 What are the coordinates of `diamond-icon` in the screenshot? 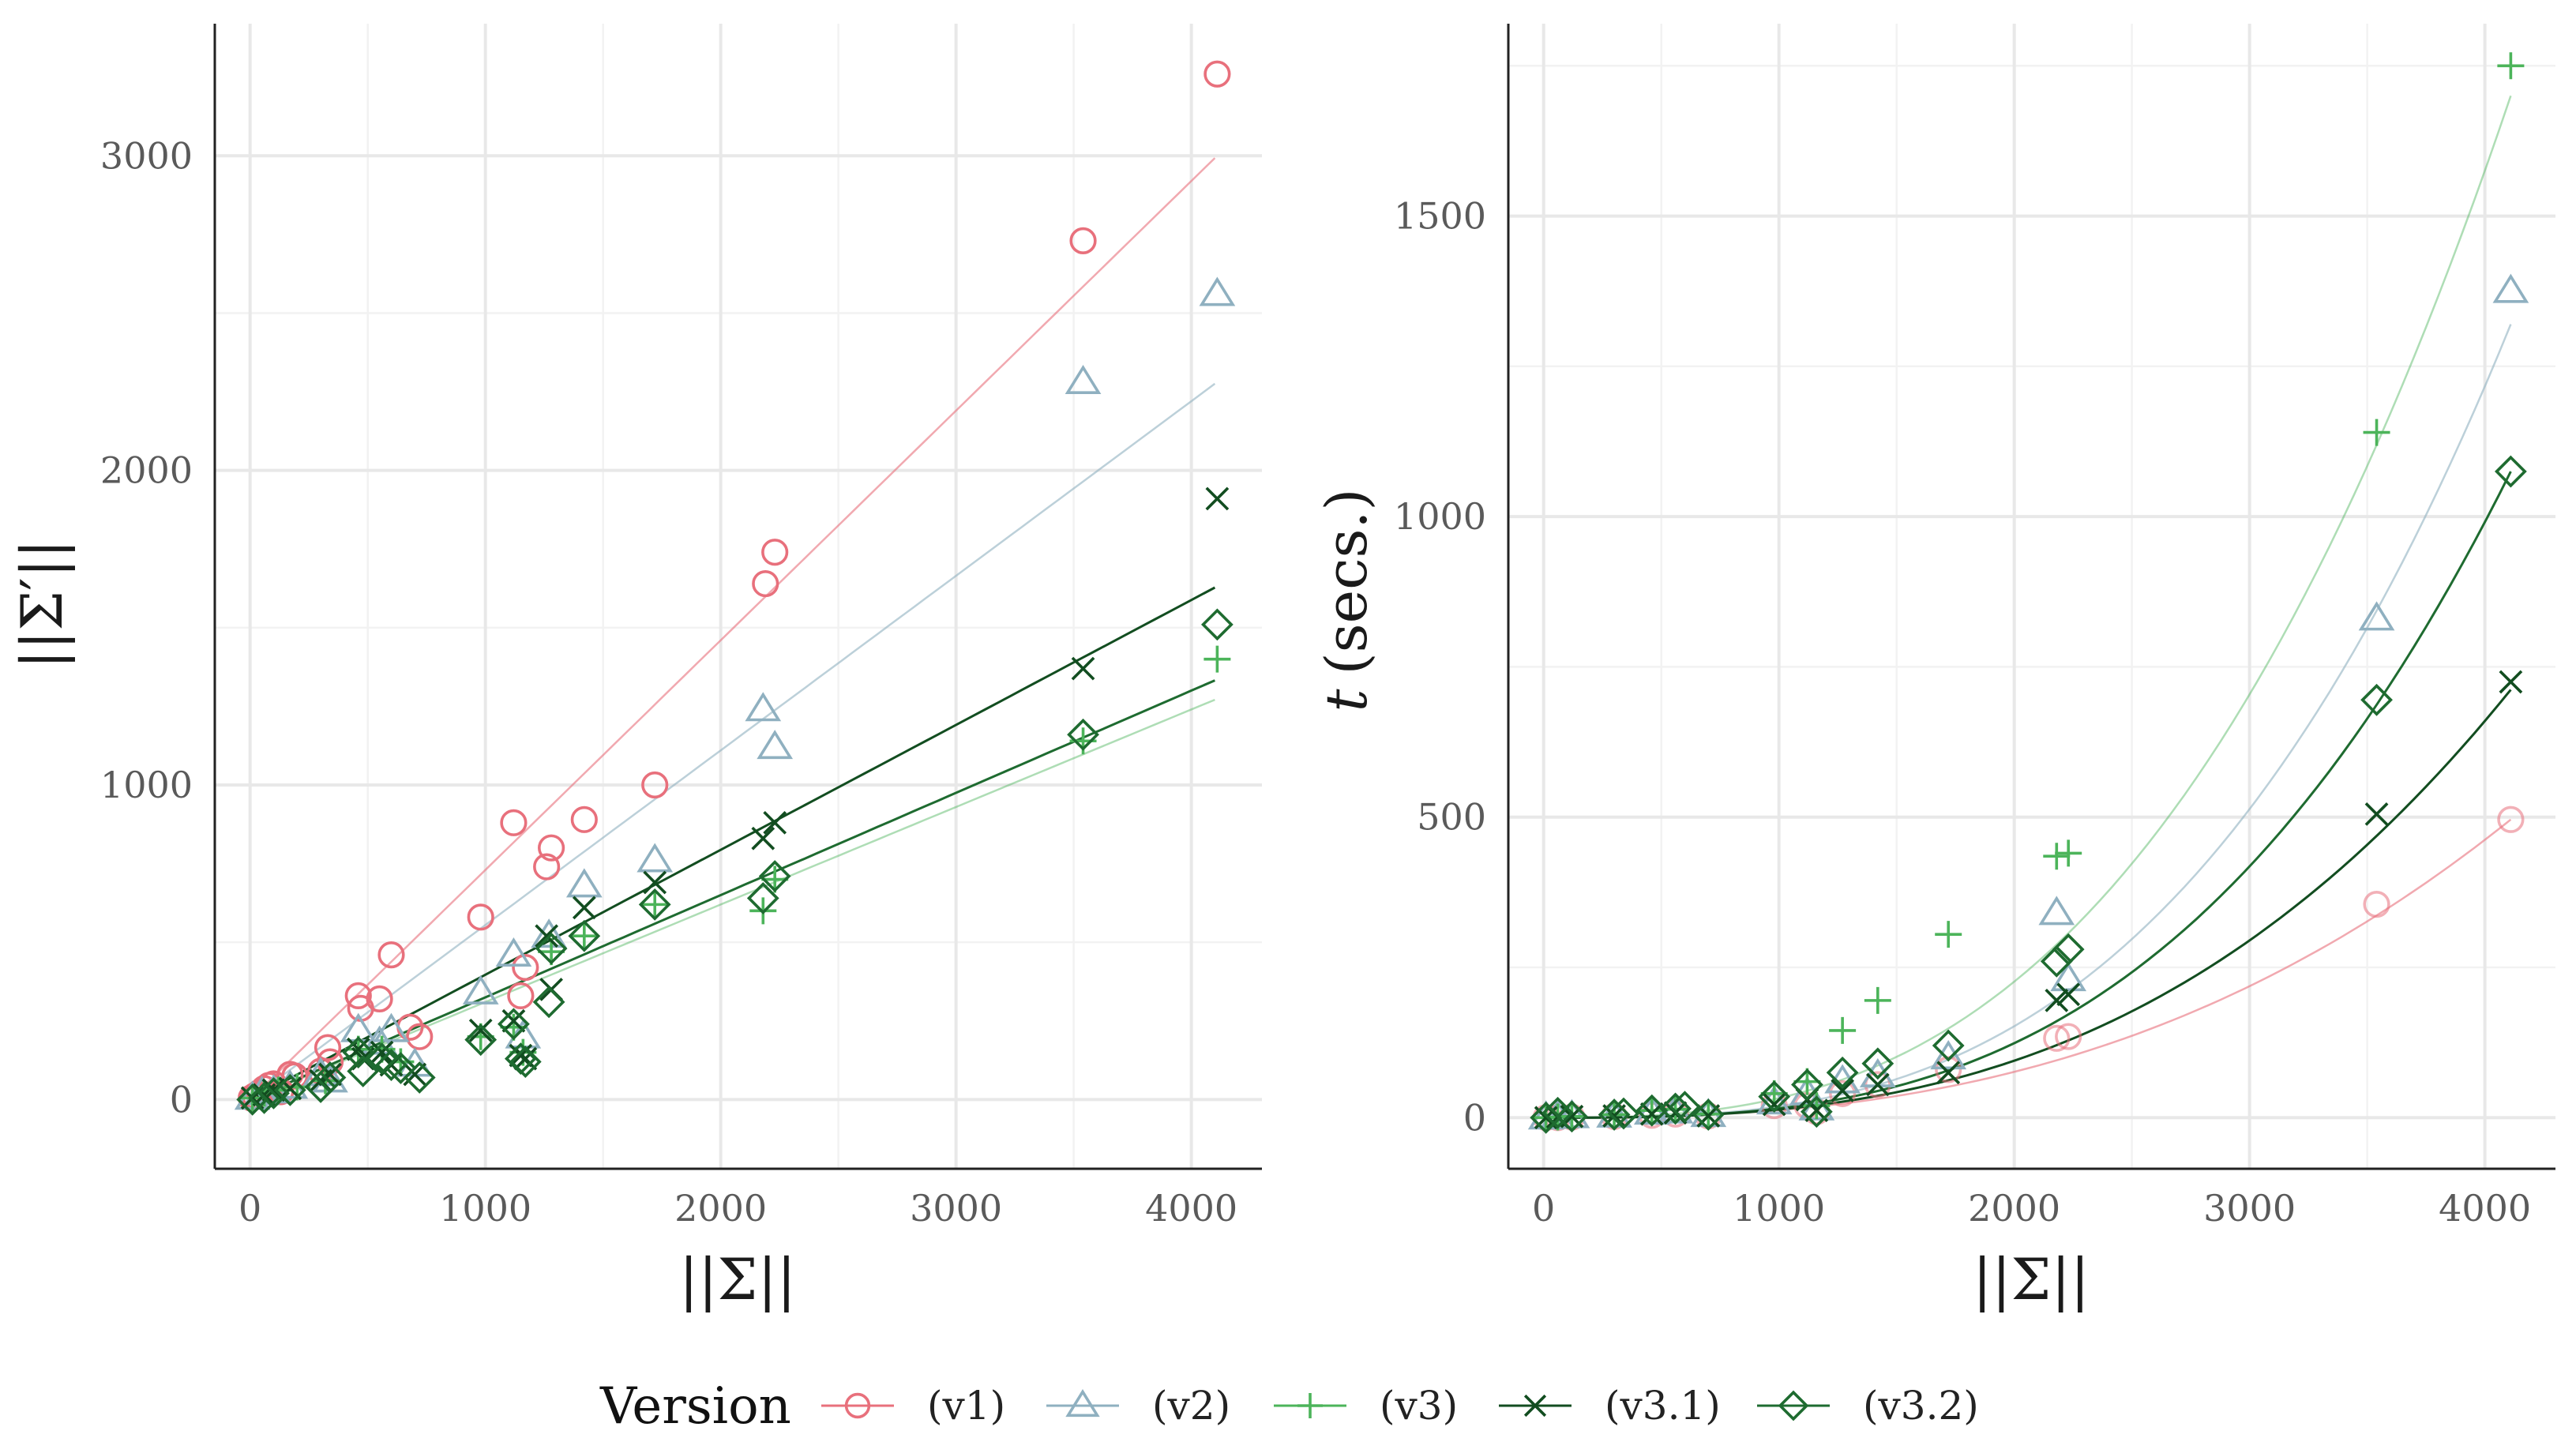 It's located at (1793, 1405).